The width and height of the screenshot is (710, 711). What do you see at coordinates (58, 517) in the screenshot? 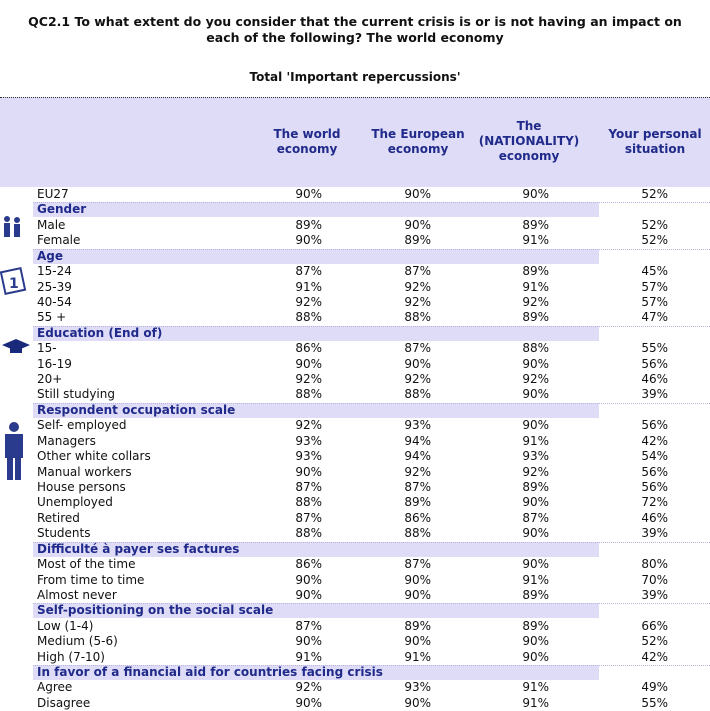
I see `row-label: Retired` at bounding box center [58, 517].